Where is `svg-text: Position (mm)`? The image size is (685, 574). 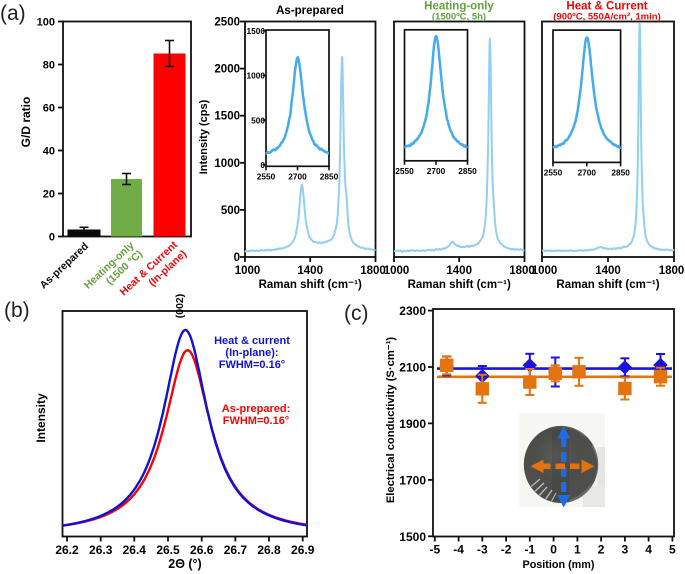 svg-text: Position (mm) is located at coordinates (559, 565).